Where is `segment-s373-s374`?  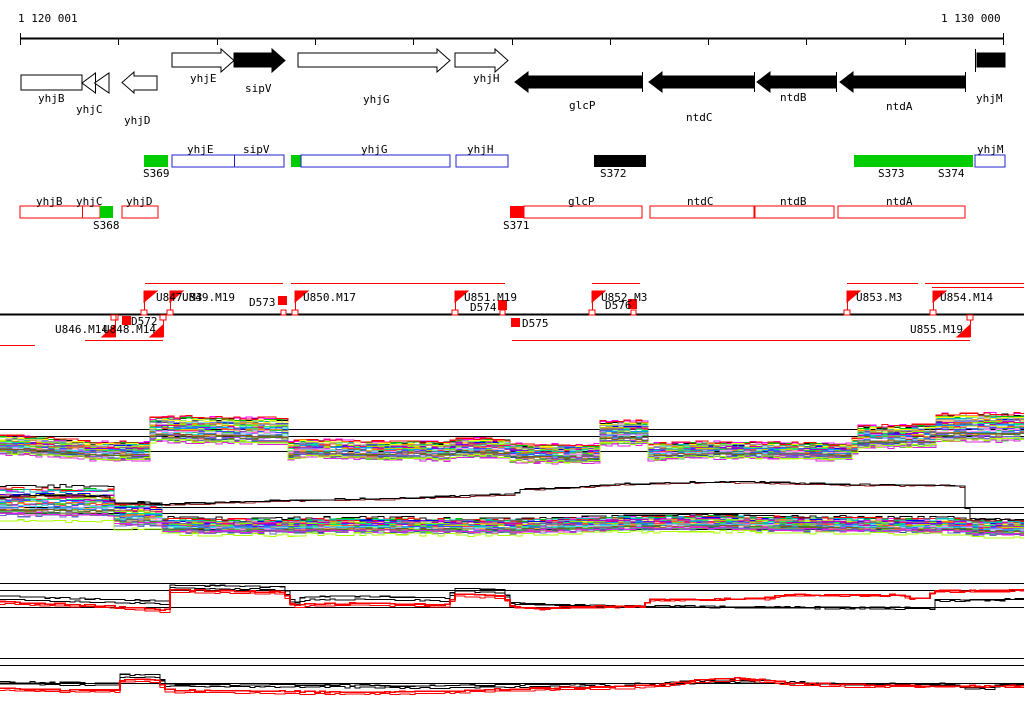
segment-s373-s374 is located at coordinates (913, 161).